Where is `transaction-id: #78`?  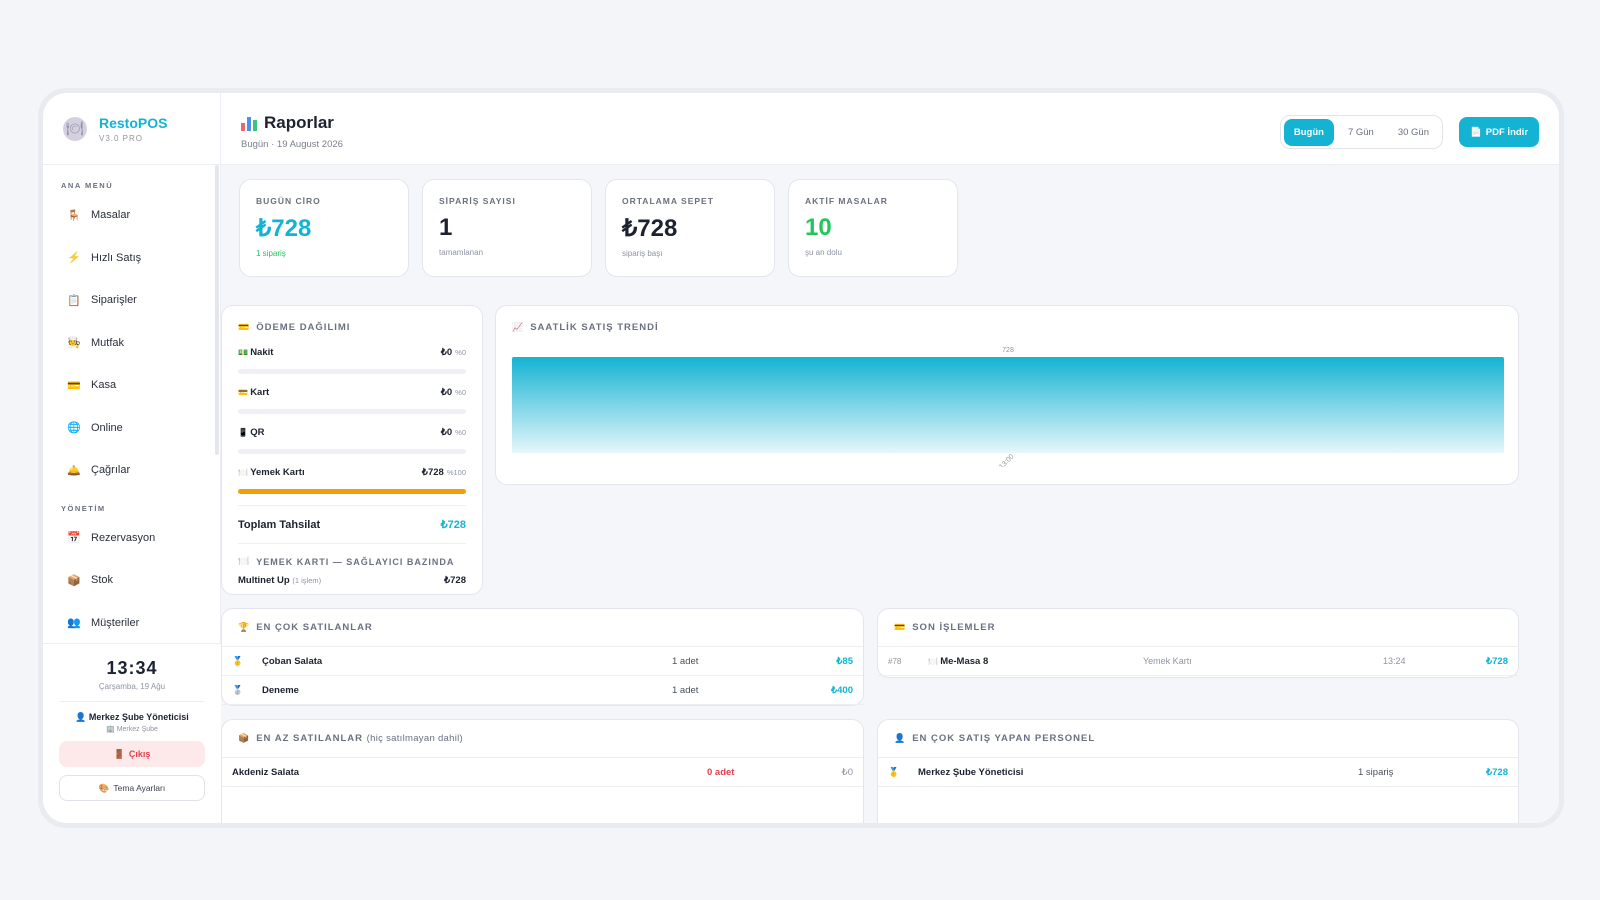
transaction-id: #78 is located at coordinates (895, 661).